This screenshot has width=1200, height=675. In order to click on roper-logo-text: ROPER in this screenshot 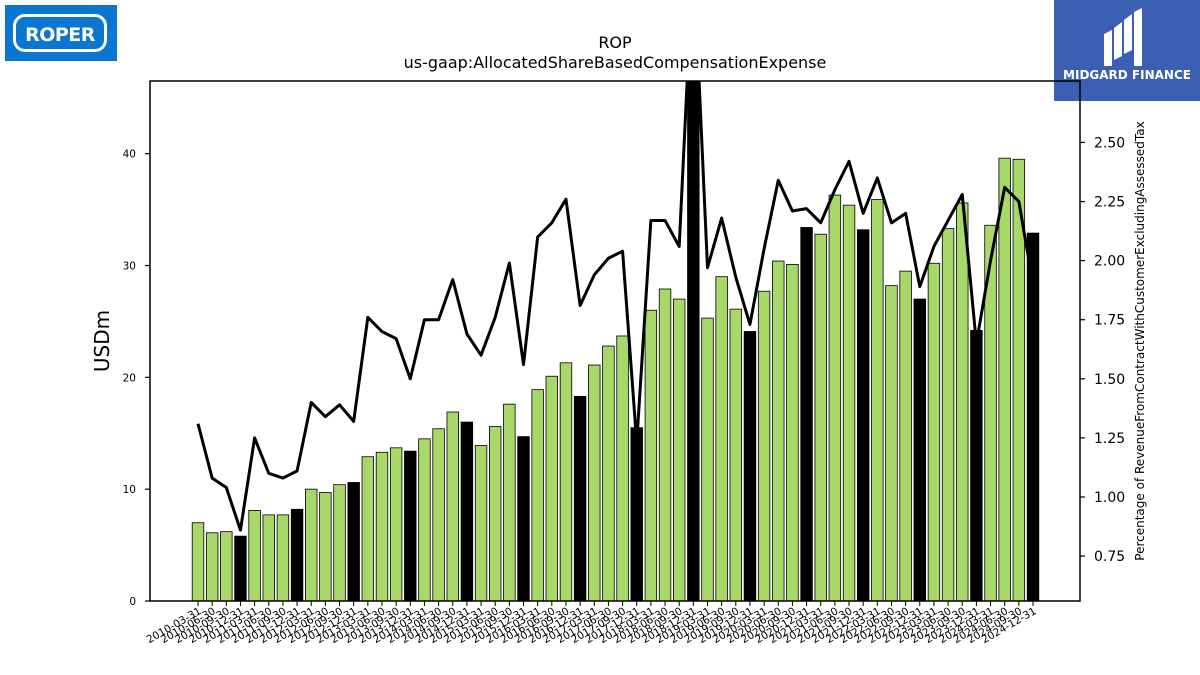, I will do `click(60, 35)`.